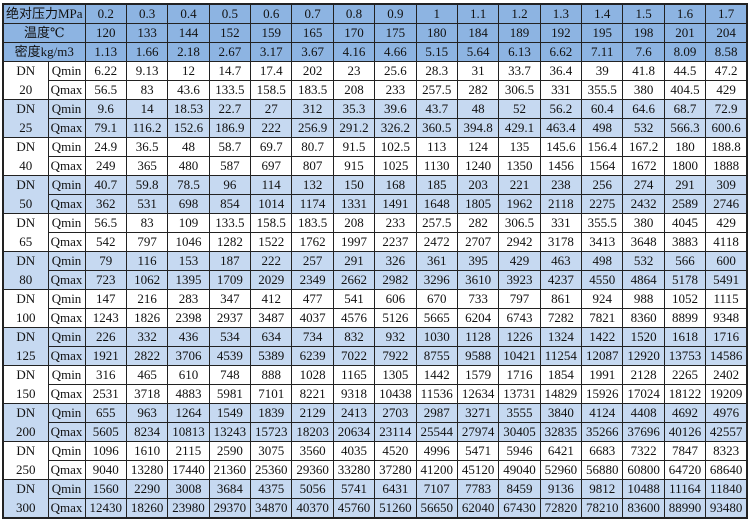 This screenshot has height=519, width=750. Describe the element at coordinates (271, 508) in the screenshot. I see `qmax-value: 34870` at that location.